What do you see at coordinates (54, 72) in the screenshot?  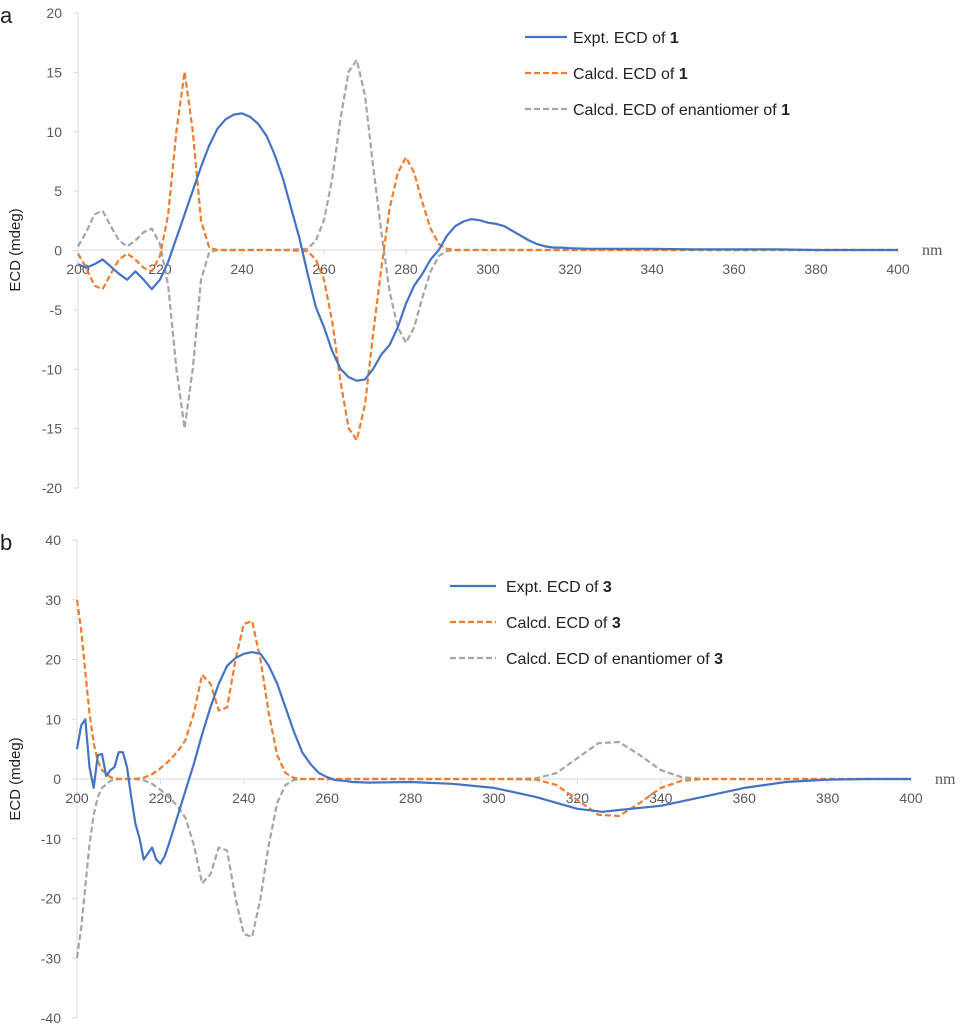 I see `y-tick-label: 15` at bounding box center [54, 72].